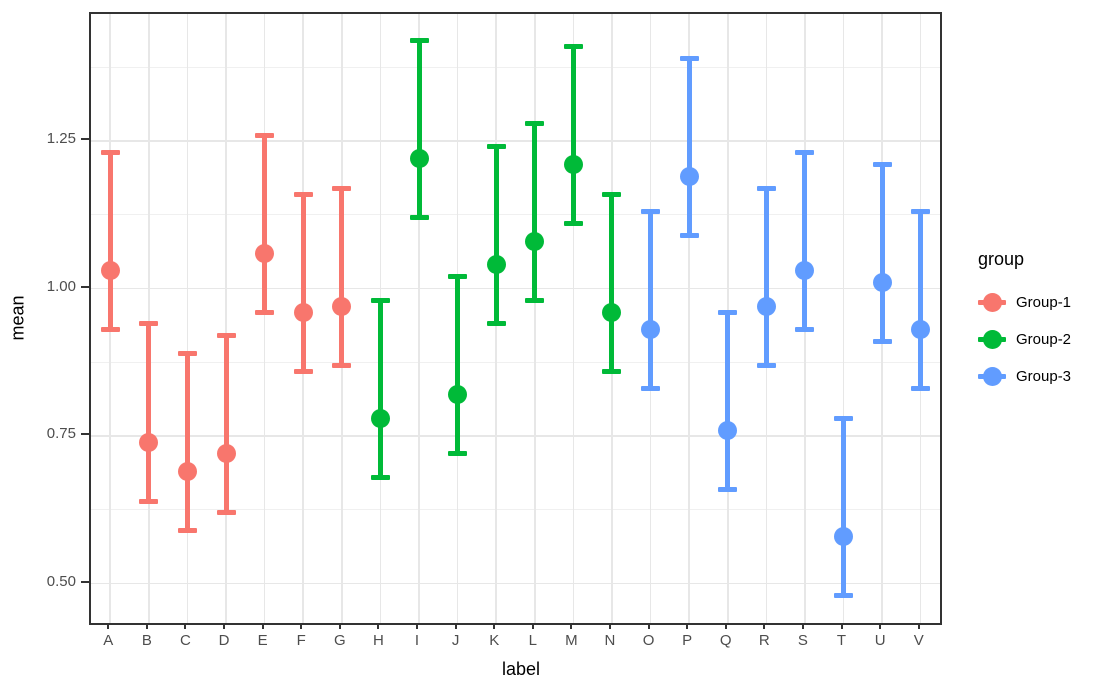 This screenshot has height=692, width=1120. Describe the element at coordinates (108, 640) in the screenshot. I see `x-tick-label: A` at that location.